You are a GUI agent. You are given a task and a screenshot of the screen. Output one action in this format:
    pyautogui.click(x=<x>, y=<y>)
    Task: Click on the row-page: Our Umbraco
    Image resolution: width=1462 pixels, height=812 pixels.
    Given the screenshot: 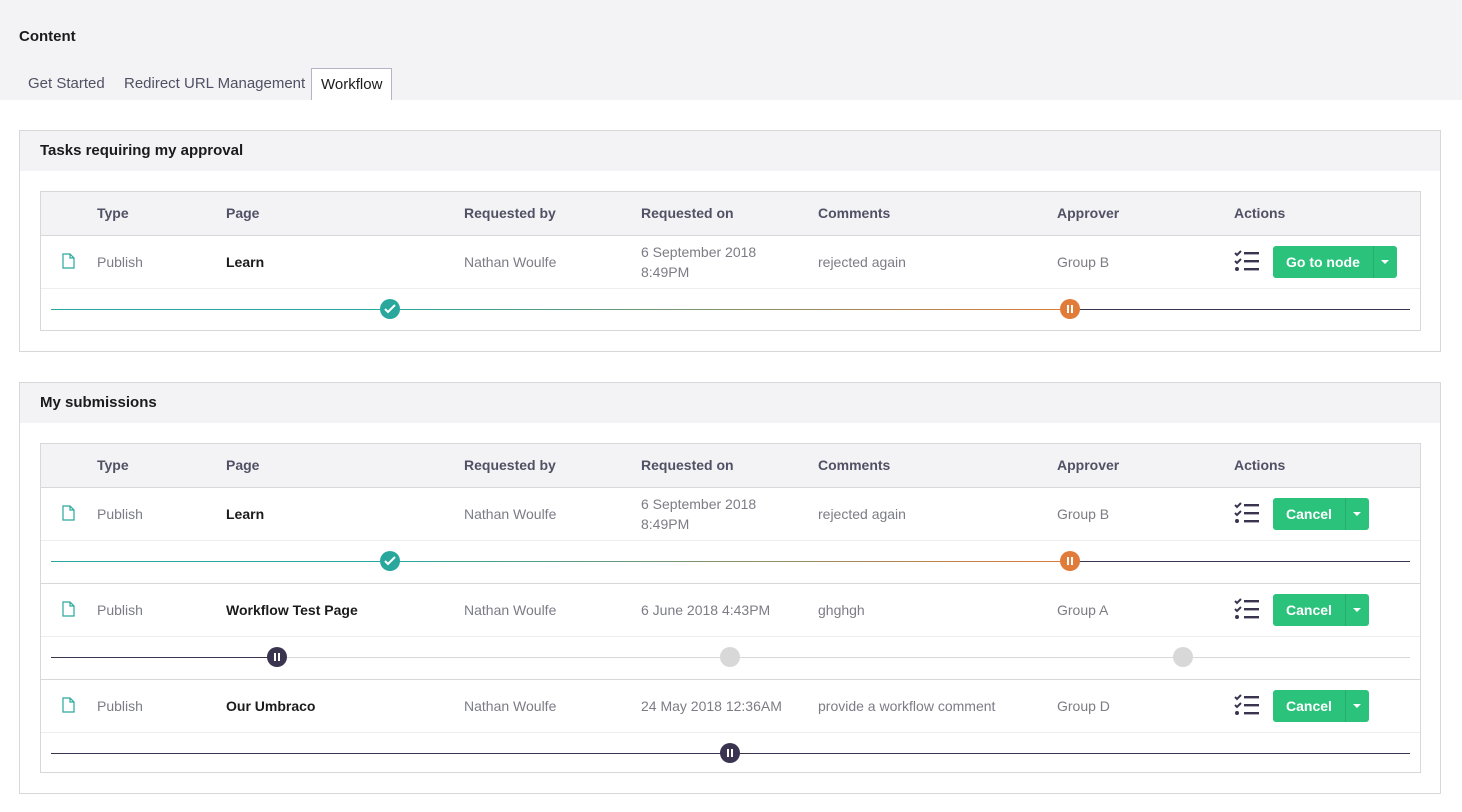 What is the action you would take?
    pyautogui.click(x=271, y=706)
    